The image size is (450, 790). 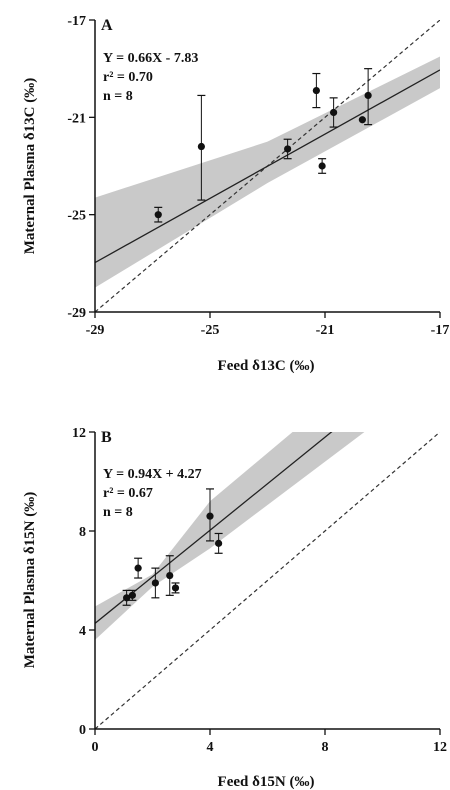 I want to click on panel-label-a: A, so click(x=107, y=25).